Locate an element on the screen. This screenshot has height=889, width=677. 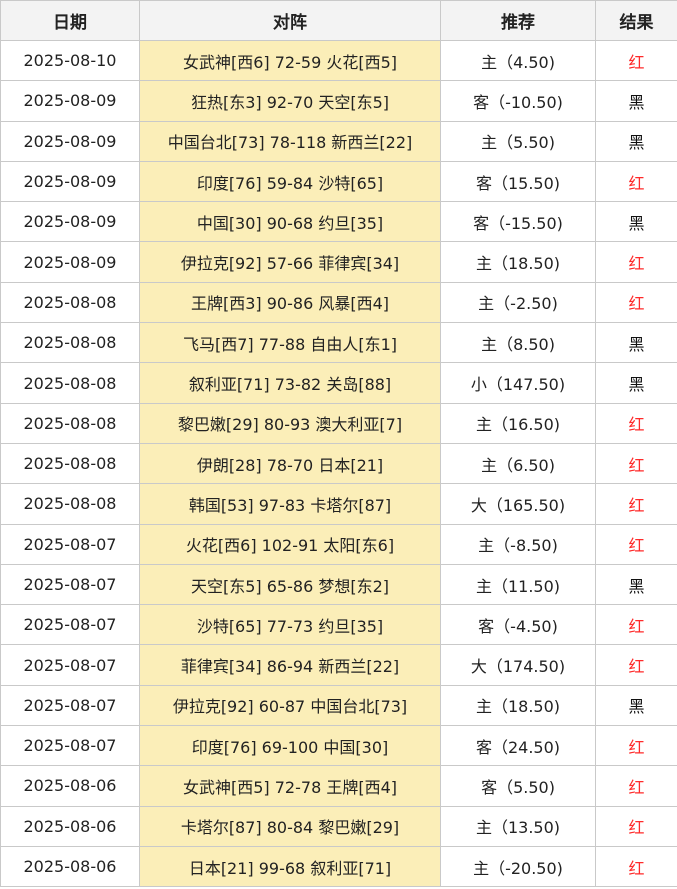
match-cell: 女武神[西5] 72-78 王牌[西4] is located at coordinates (290, 786).